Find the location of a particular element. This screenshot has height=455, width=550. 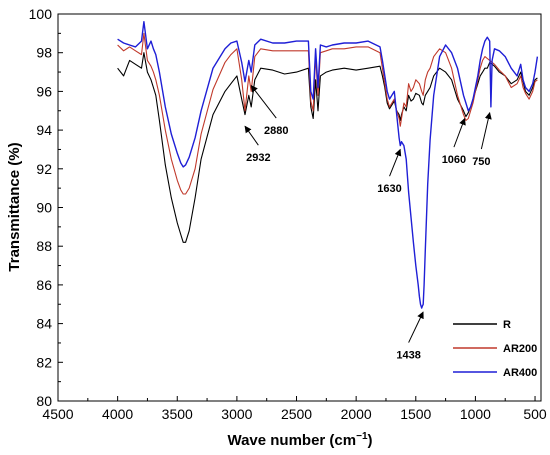

y-axis-title: Transmittance (%) is located at coordinates (14, 206).